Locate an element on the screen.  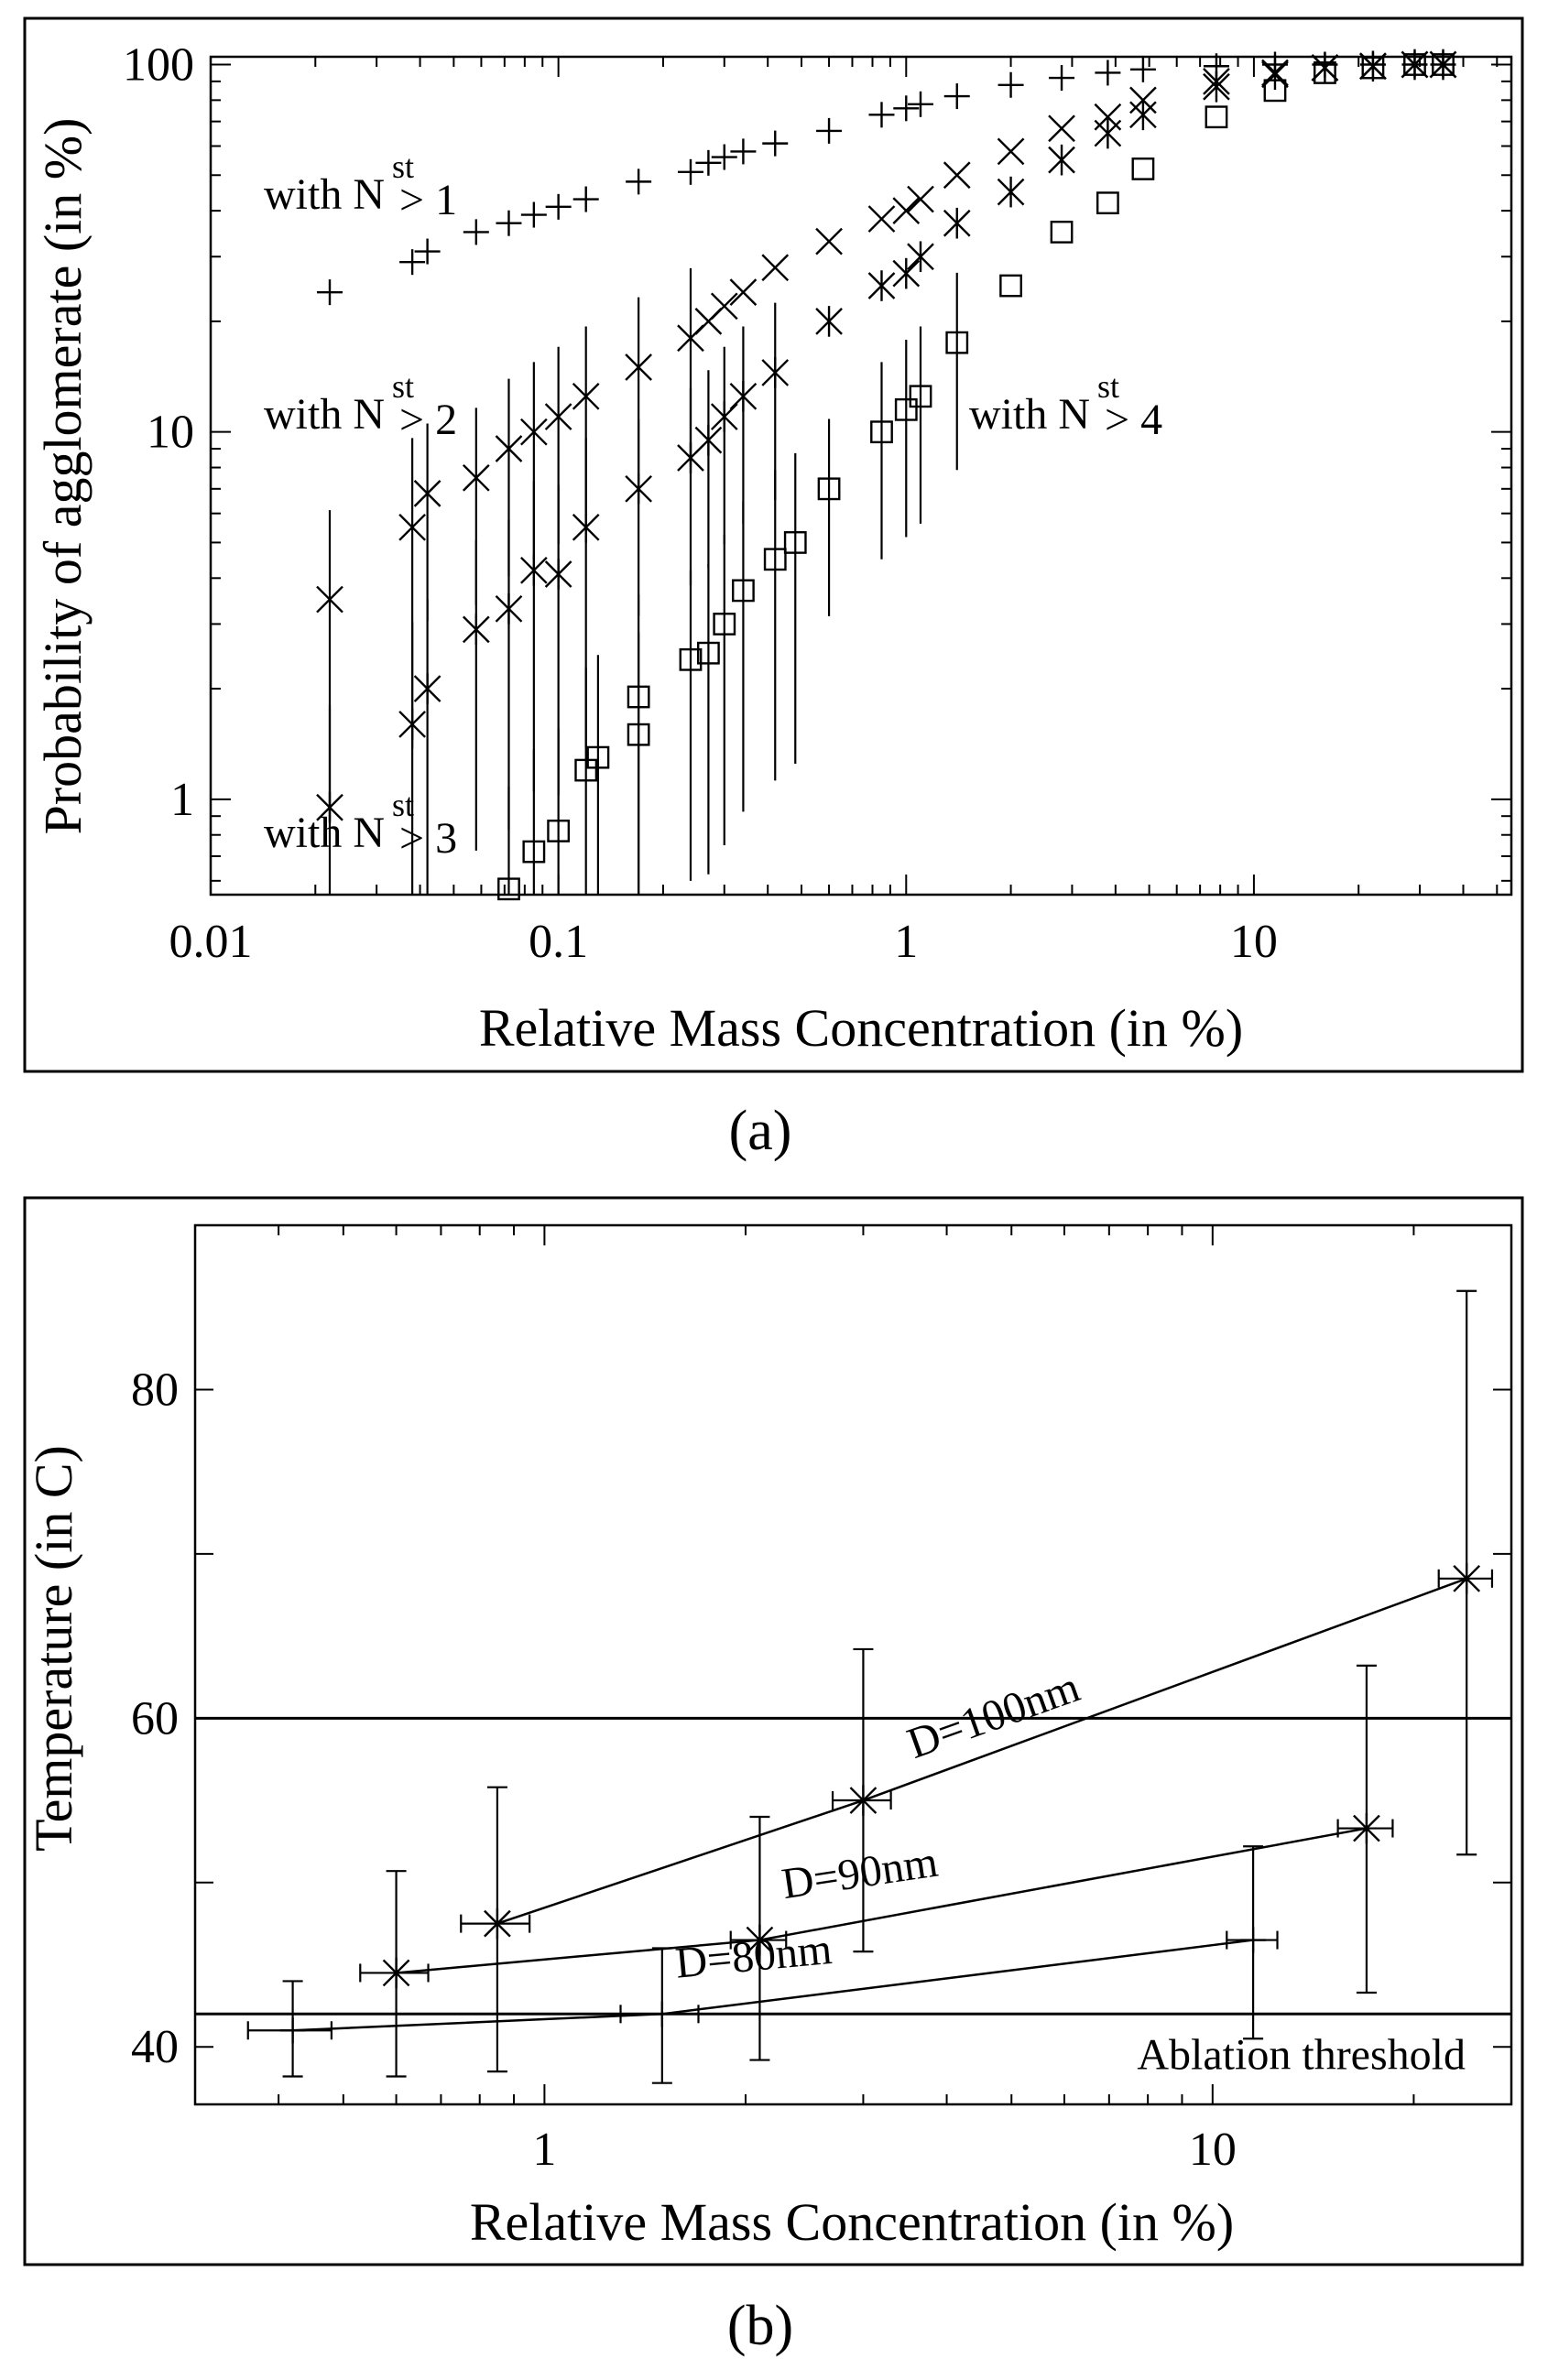
panel-a-caption: (a) is located at coordinates (760, 1131).